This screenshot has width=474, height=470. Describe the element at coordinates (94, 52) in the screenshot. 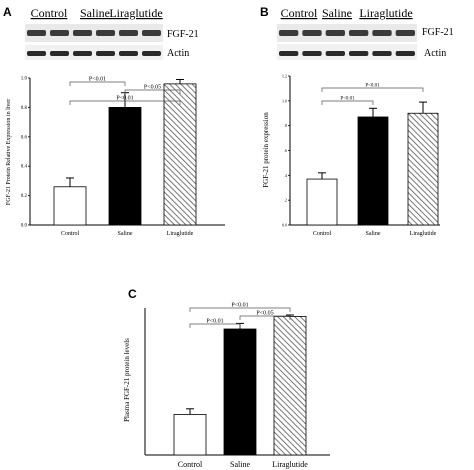

I see `blot-band-actin-a` at that location.